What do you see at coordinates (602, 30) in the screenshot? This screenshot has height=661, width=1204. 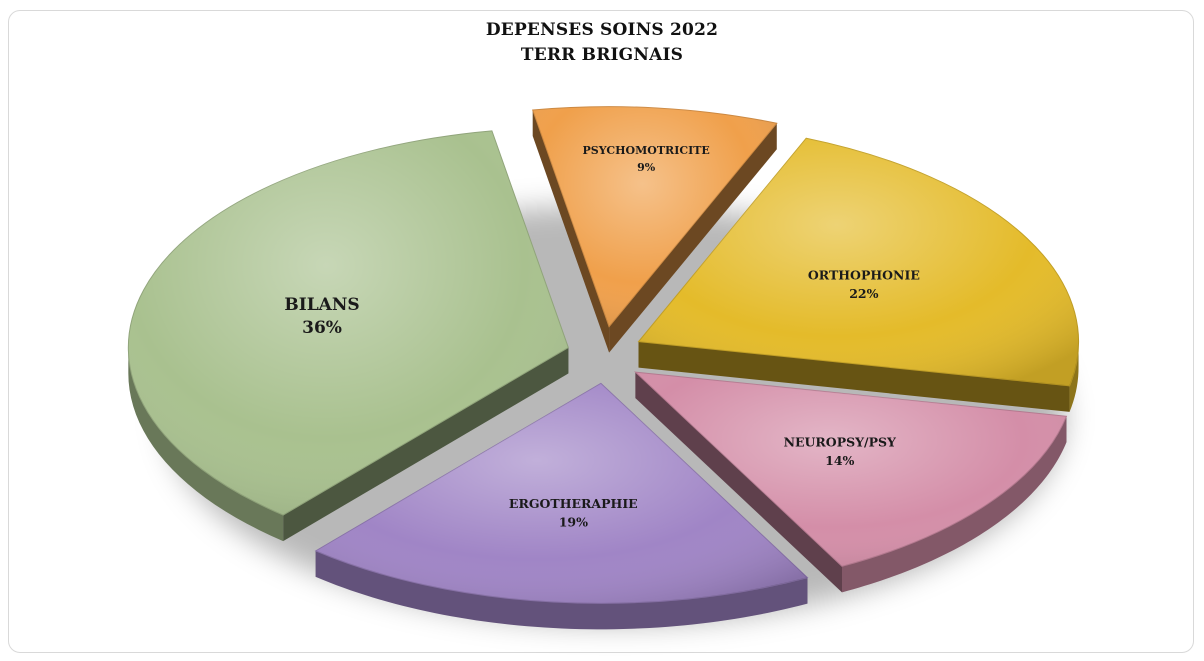 I see `chart-title-line-1: DEPENSES SOINS 2022` at bounding box center [602, 30].